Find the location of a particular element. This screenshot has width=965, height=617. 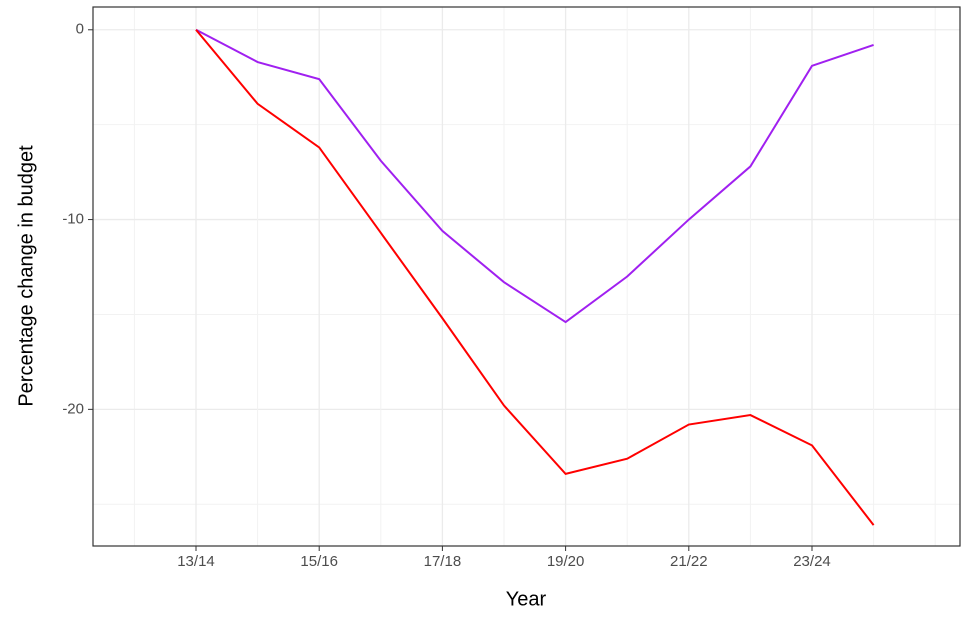

x-tick-label: 17/18 is located at coordinates (443, 561).